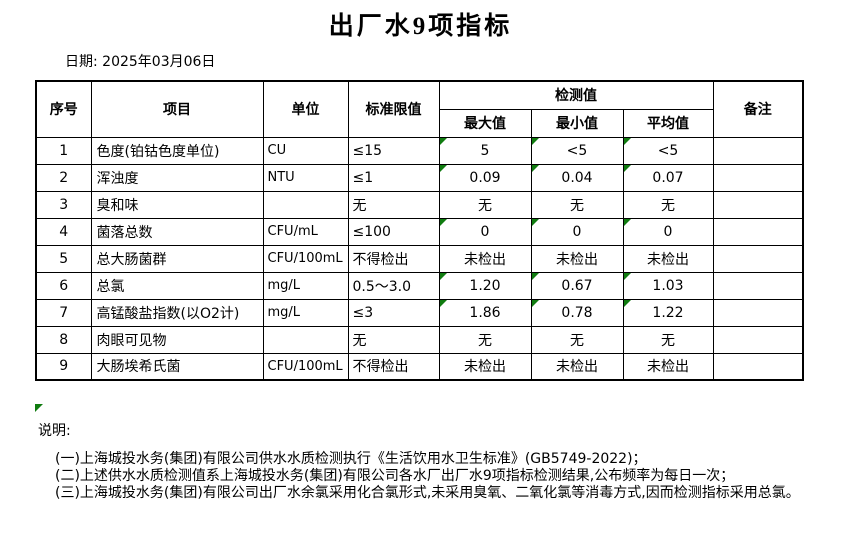 This screenshot has width=841, height=537. Describe the element at coordinates (393, 109) in the screenshot. I see `header-limit: 标准限值` at that location.